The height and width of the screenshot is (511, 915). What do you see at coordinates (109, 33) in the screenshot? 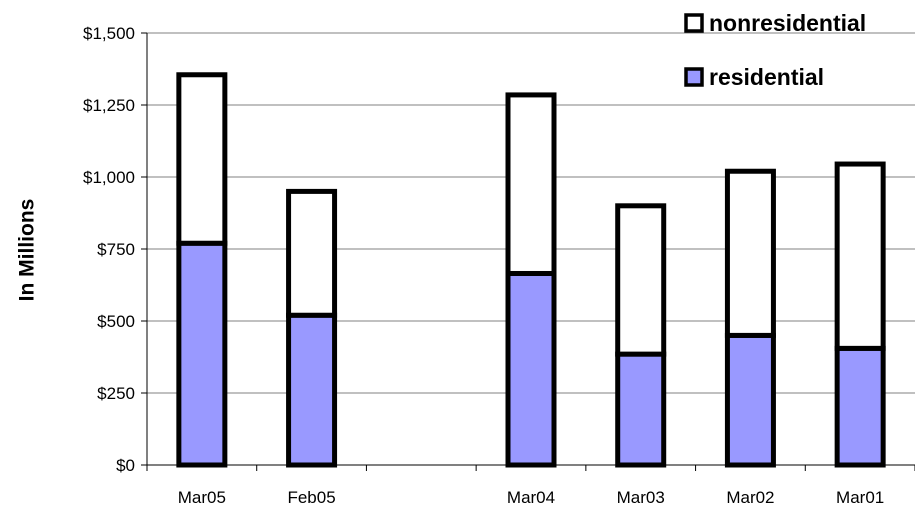
I see `y-tick-label: $1,500` at bounding box center [109, 33].